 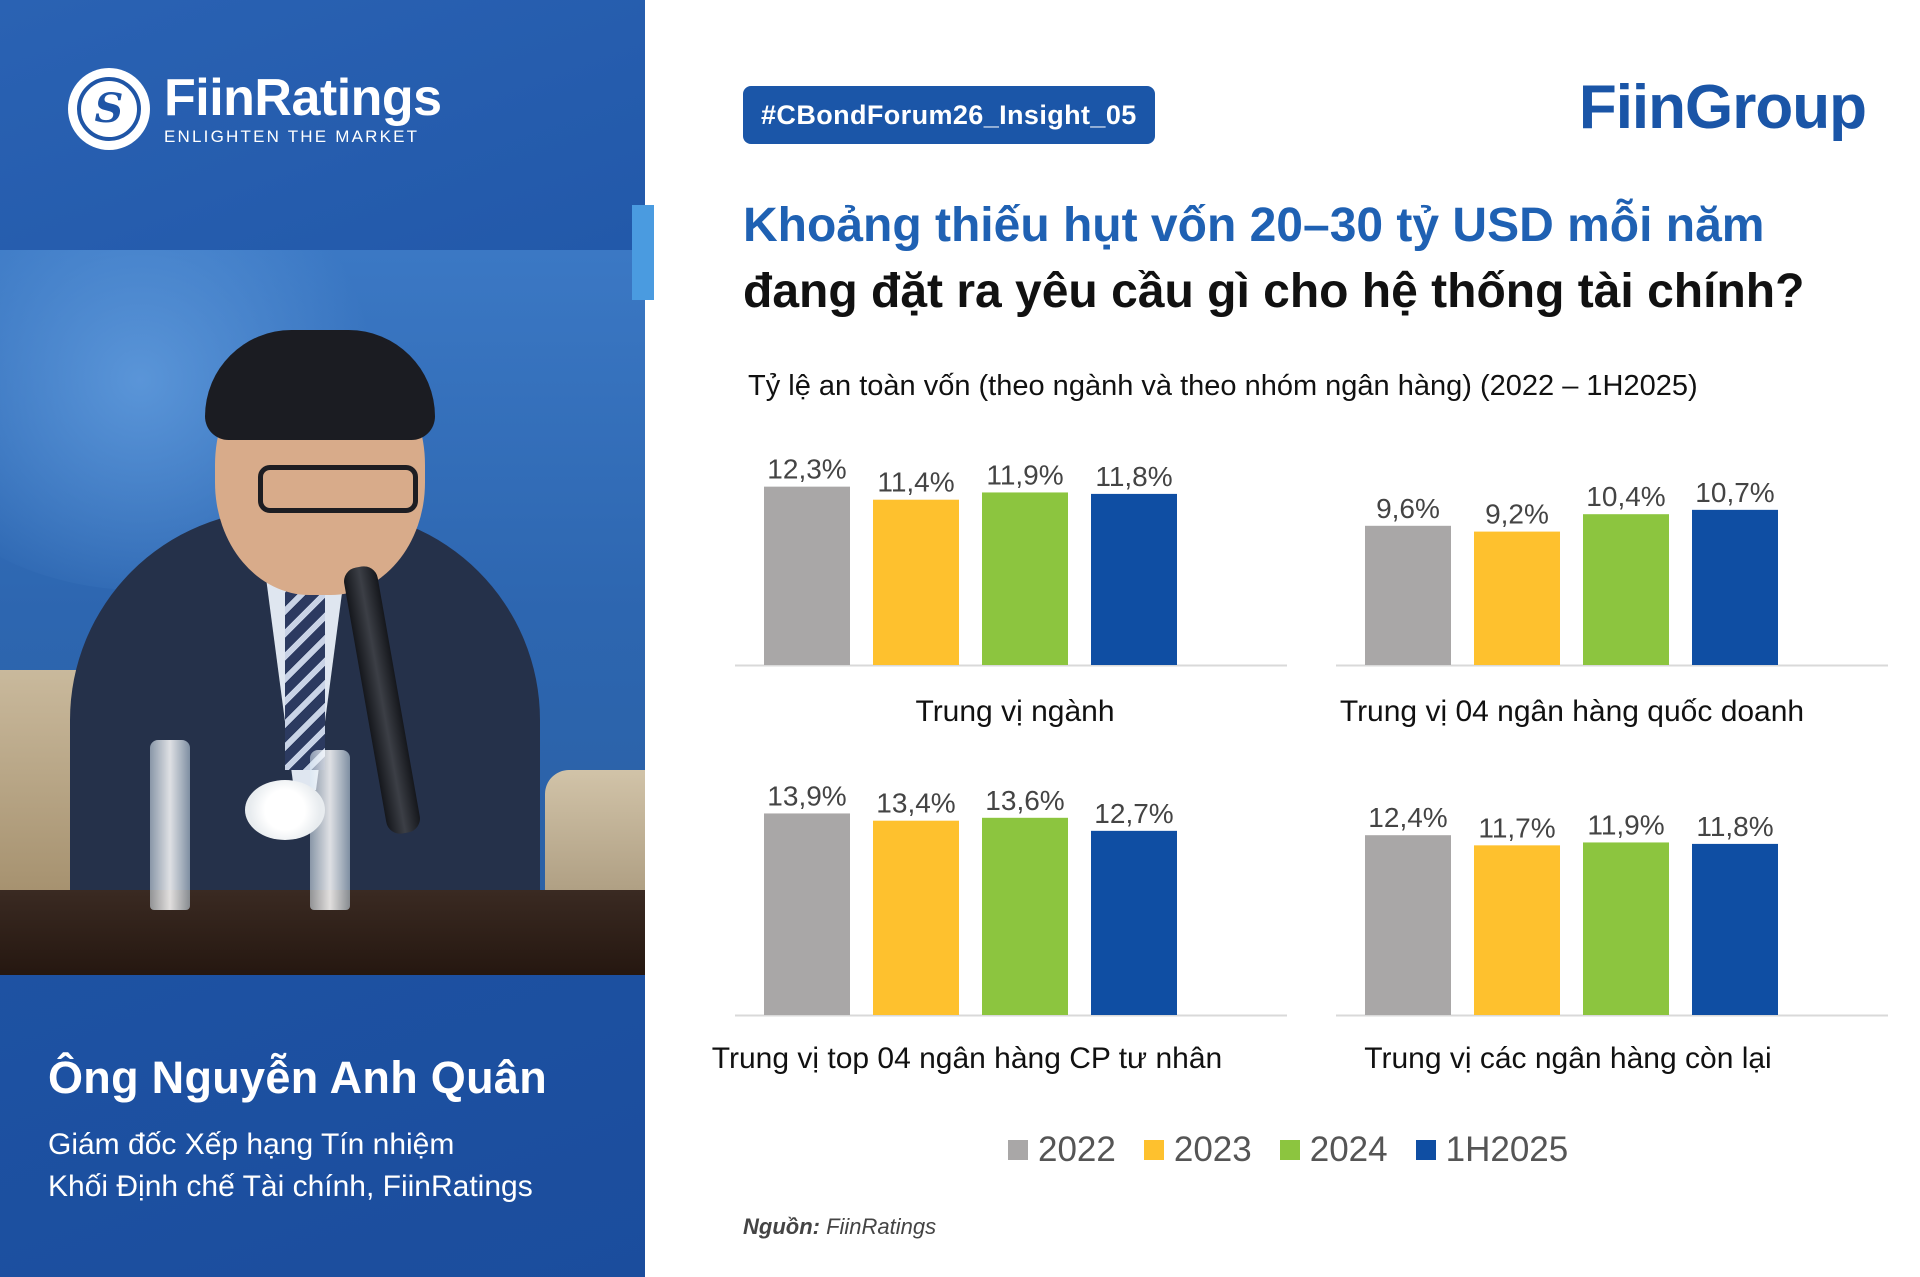 I want to click on chart-svg: 12,4% 11,7% 11,9% 11,8%, so click(x=1612, y=909).